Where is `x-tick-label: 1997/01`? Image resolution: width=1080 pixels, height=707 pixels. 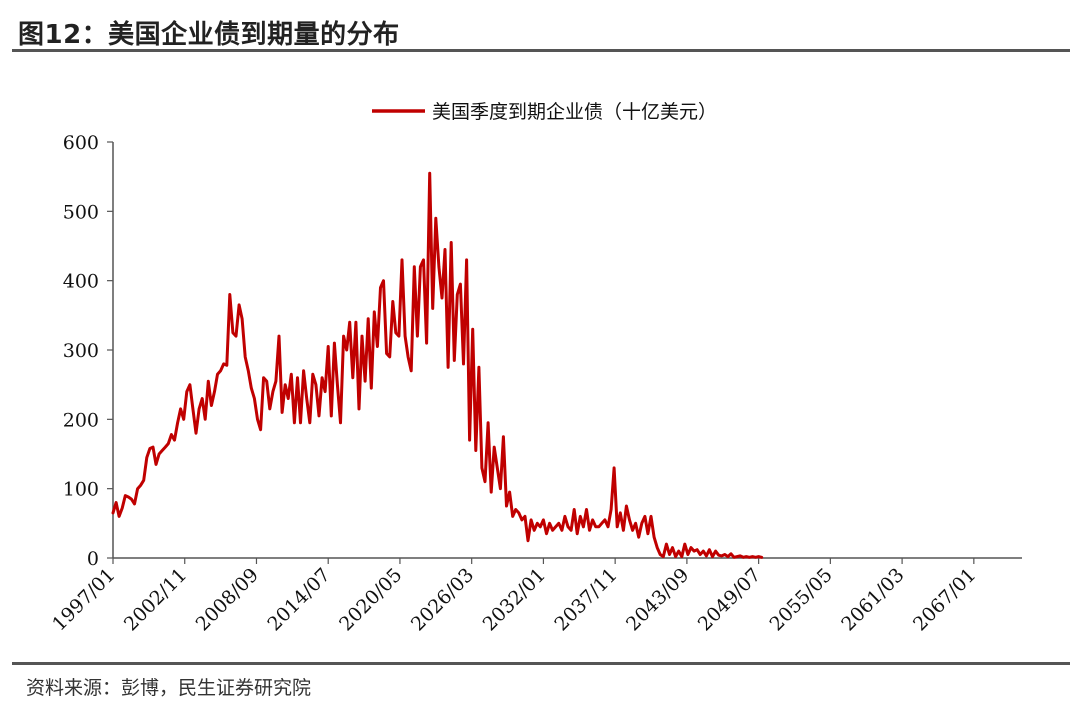
x-tick-label: 1997/01 is located at coordinates (83, 599).